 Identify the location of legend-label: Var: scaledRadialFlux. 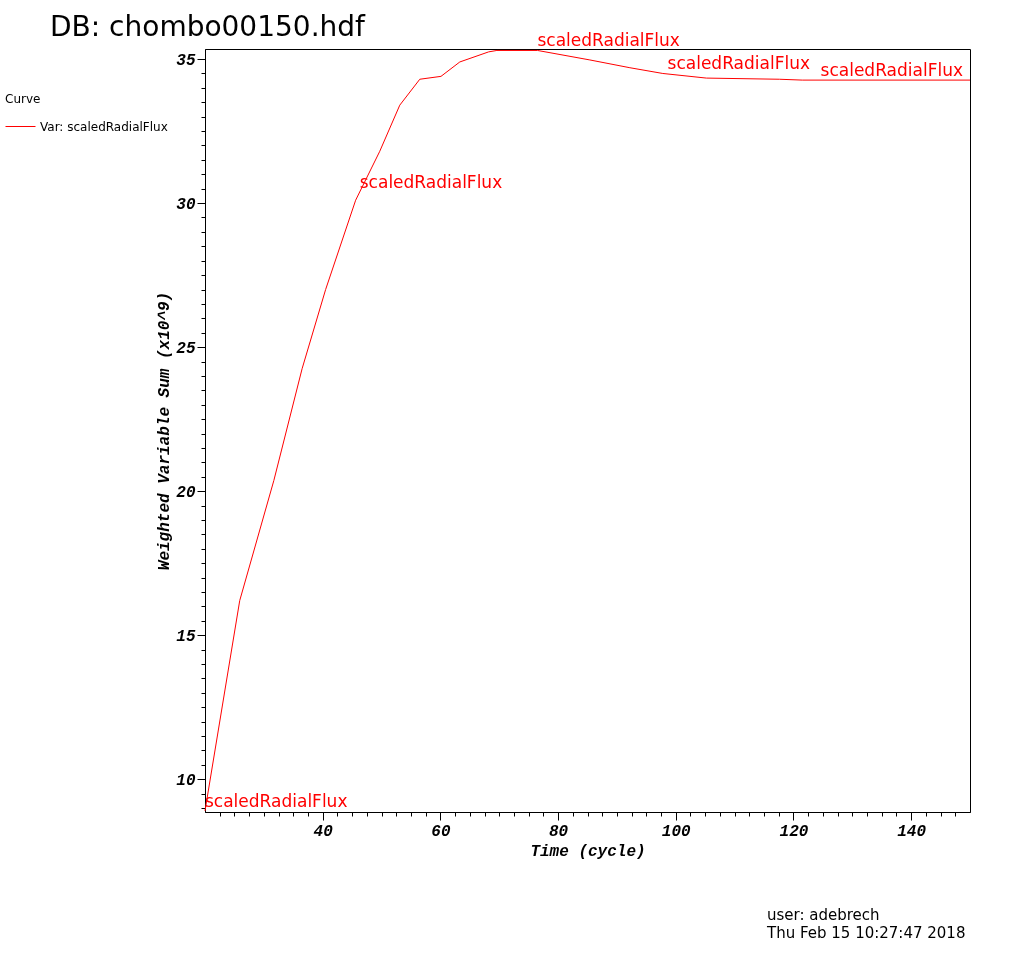
(104, 126).